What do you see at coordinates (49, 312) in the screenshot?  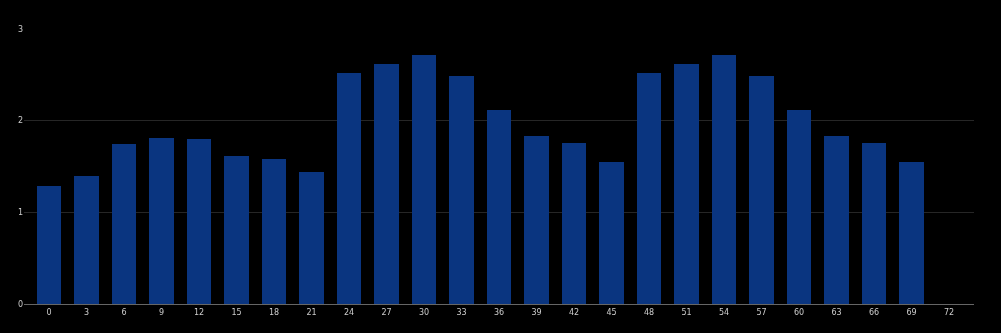 I see `x-tick-label: 0` at bounding box center [49, 312].